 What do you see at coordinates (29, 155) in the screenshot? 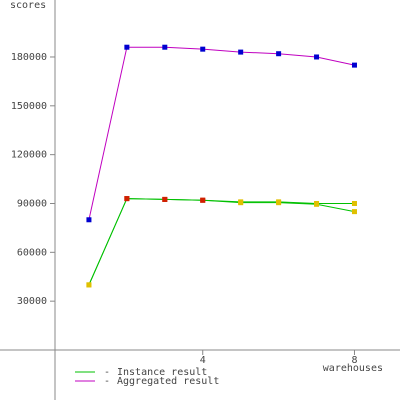
I see `y-tick-label: 120000` at bounding box center [29, 155].